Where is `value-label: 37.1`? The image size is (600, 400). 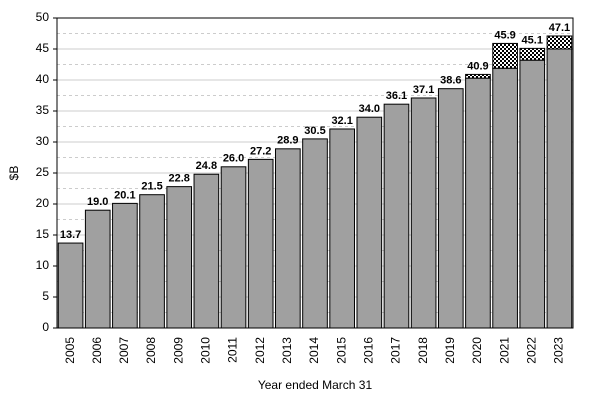
value-label: 37.1 is located at coordinates (423, 90).